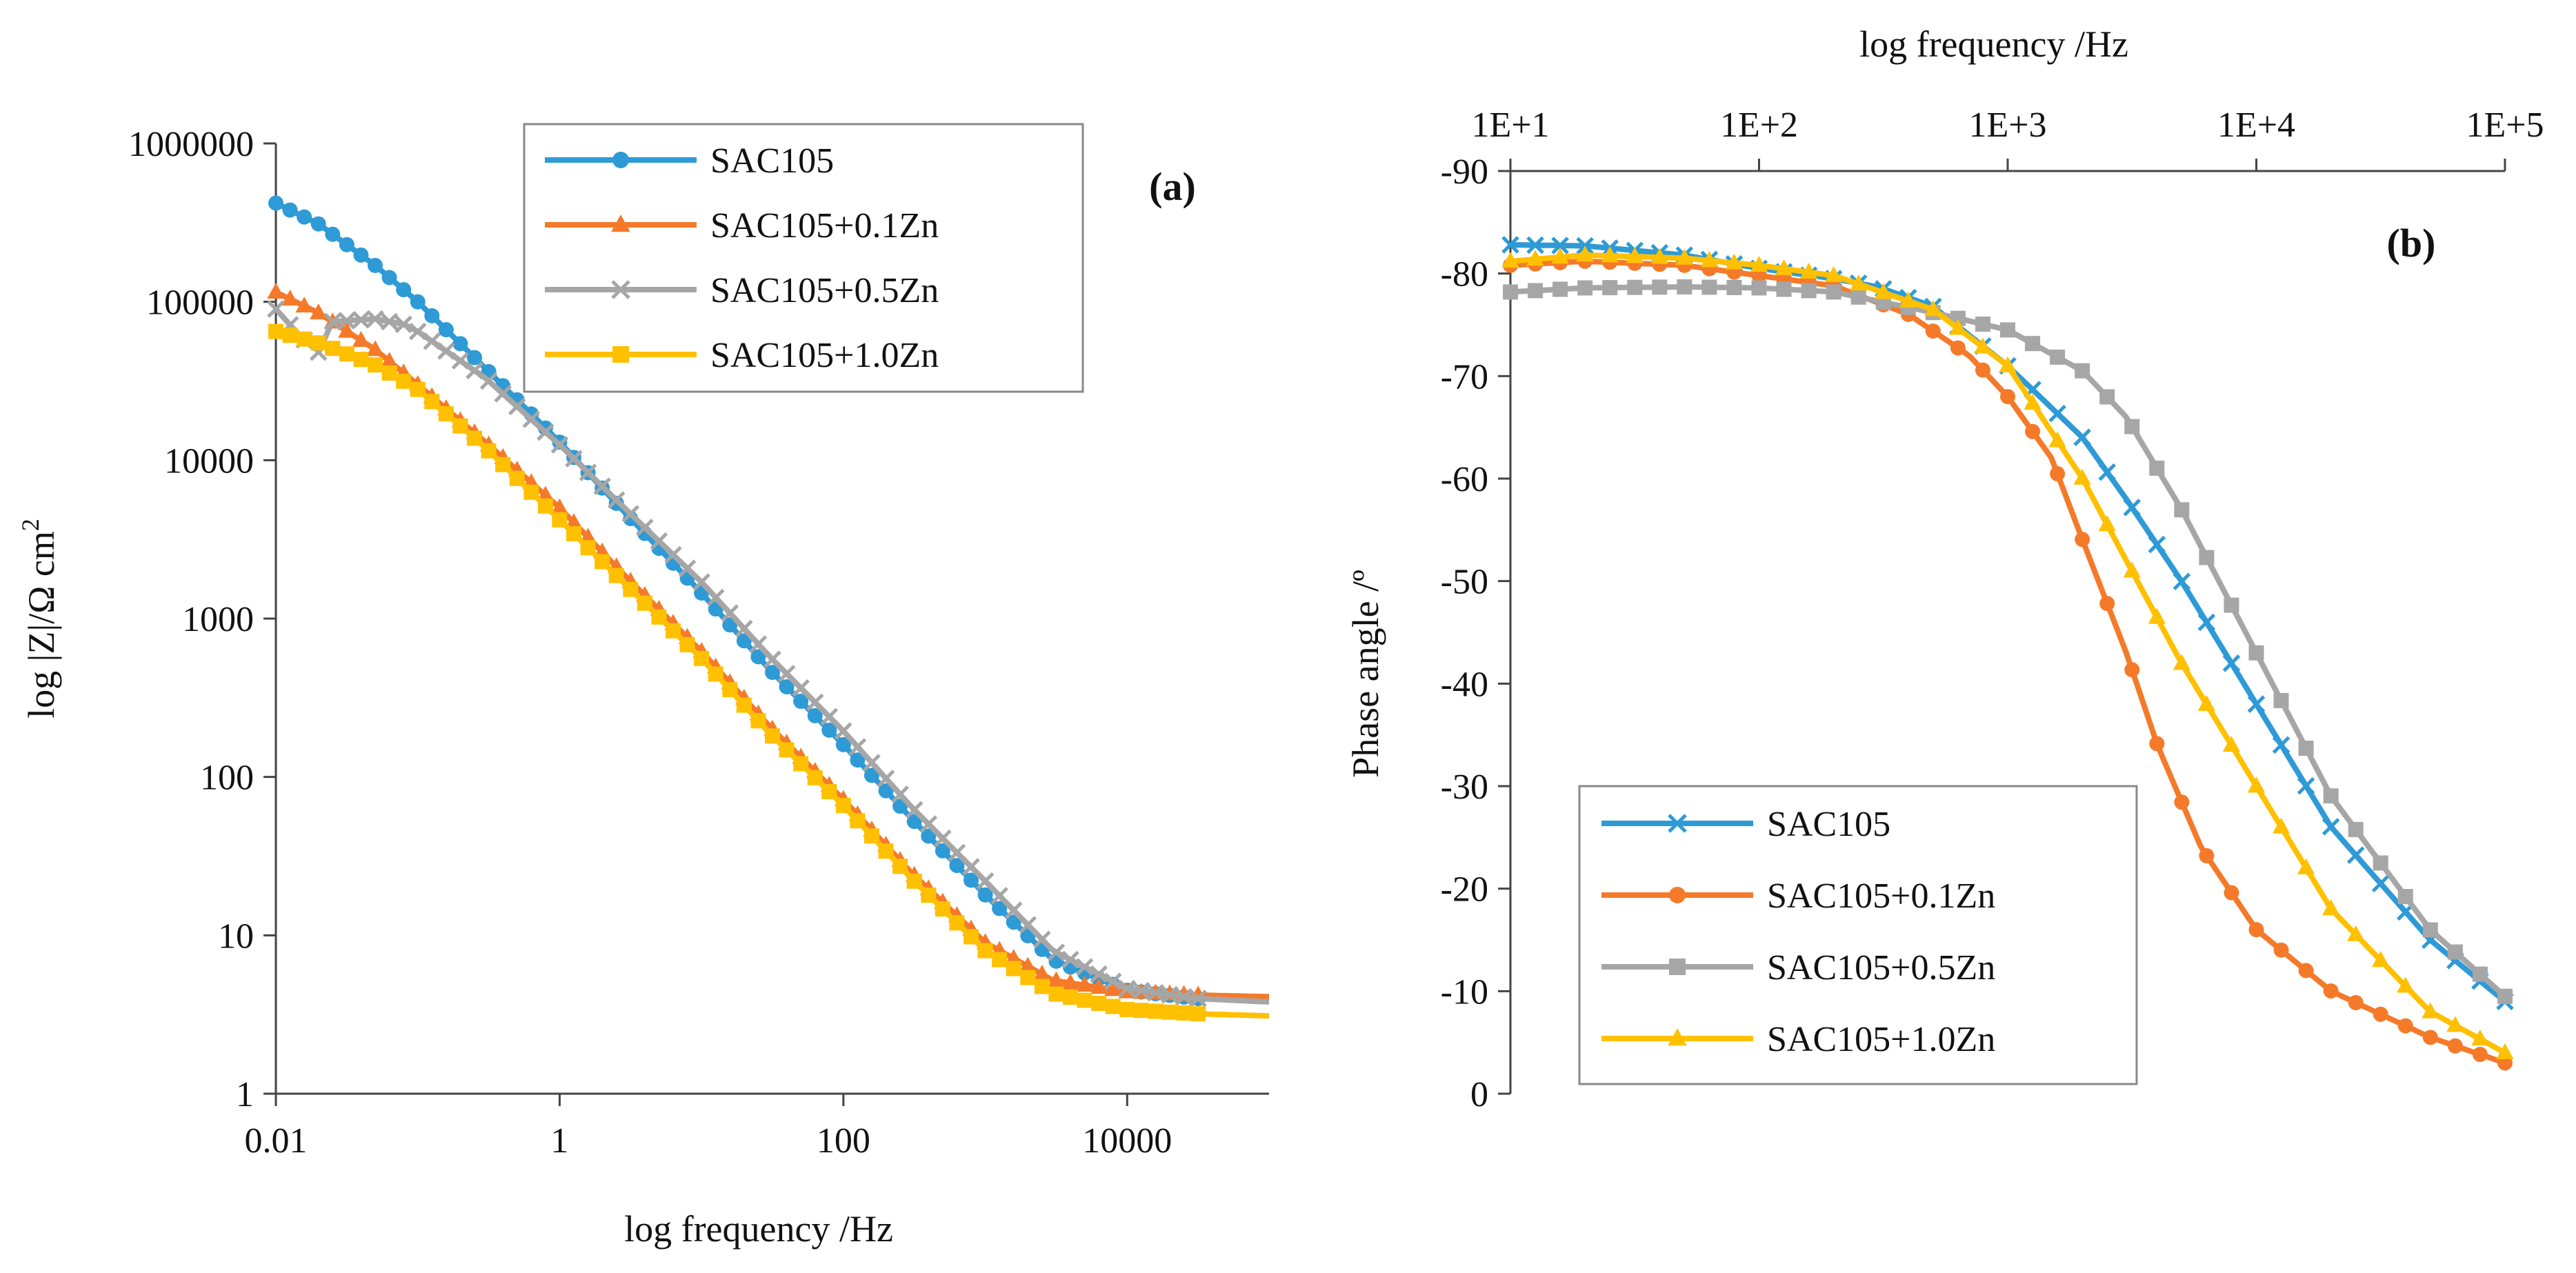 This screenshot has width=2576, height=1273. Describe the element at coordinates (1828, 825) in the screenshot. I see `chart-b-legend-label: SAC105` at that location.